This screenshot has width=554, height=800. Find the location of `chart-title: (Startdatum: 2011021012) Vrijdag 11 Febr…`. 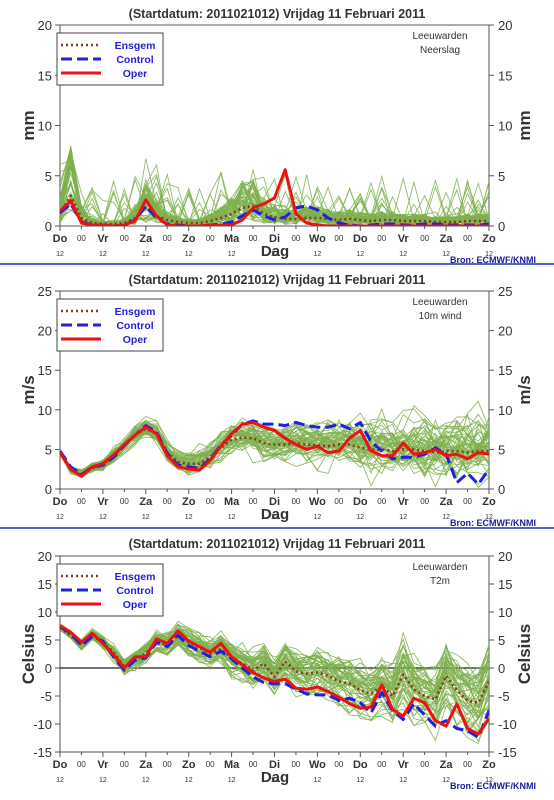

chart-title: (Startdatum: 2011021012) Vrijdag 11 Febr… is located at coordinates (277, 280).